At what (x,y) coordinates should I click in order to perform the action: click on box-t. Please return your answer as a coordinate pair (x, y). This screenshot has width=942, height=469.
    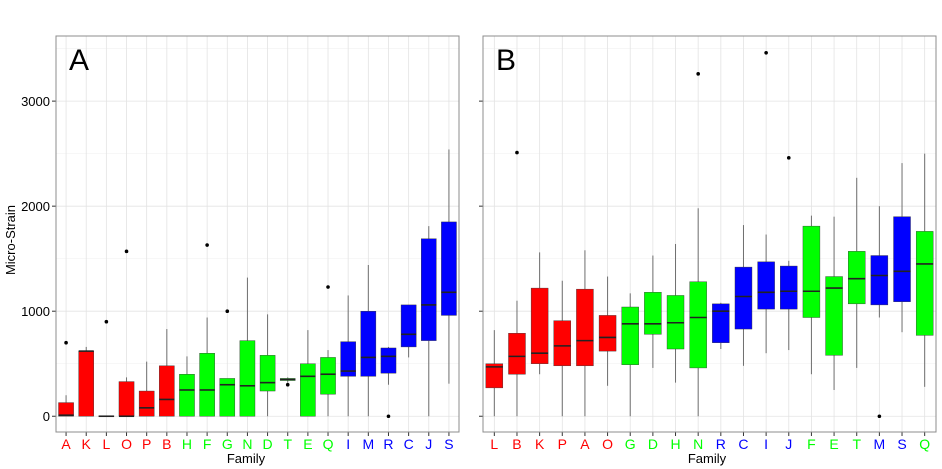
    Looking at the image, I should click on (857, 272).